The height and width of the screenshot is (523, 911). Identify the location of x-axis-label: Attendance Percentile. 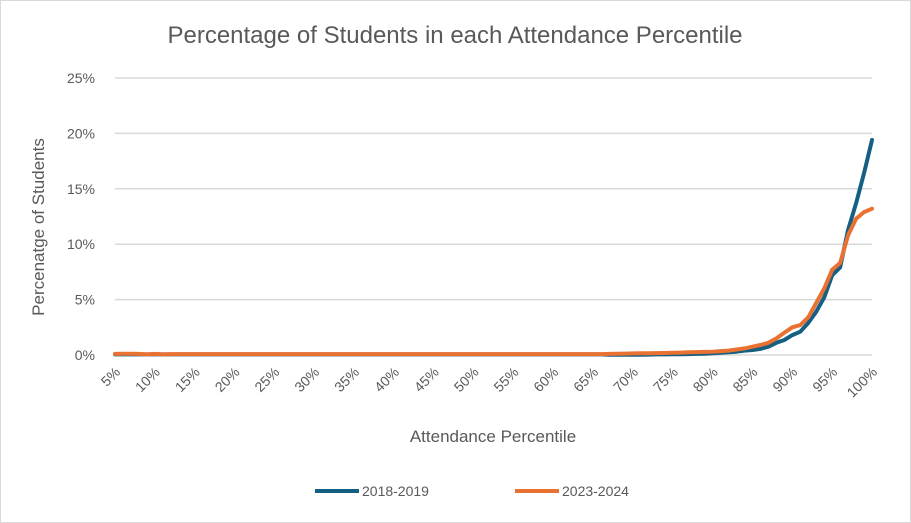
(493, 436).